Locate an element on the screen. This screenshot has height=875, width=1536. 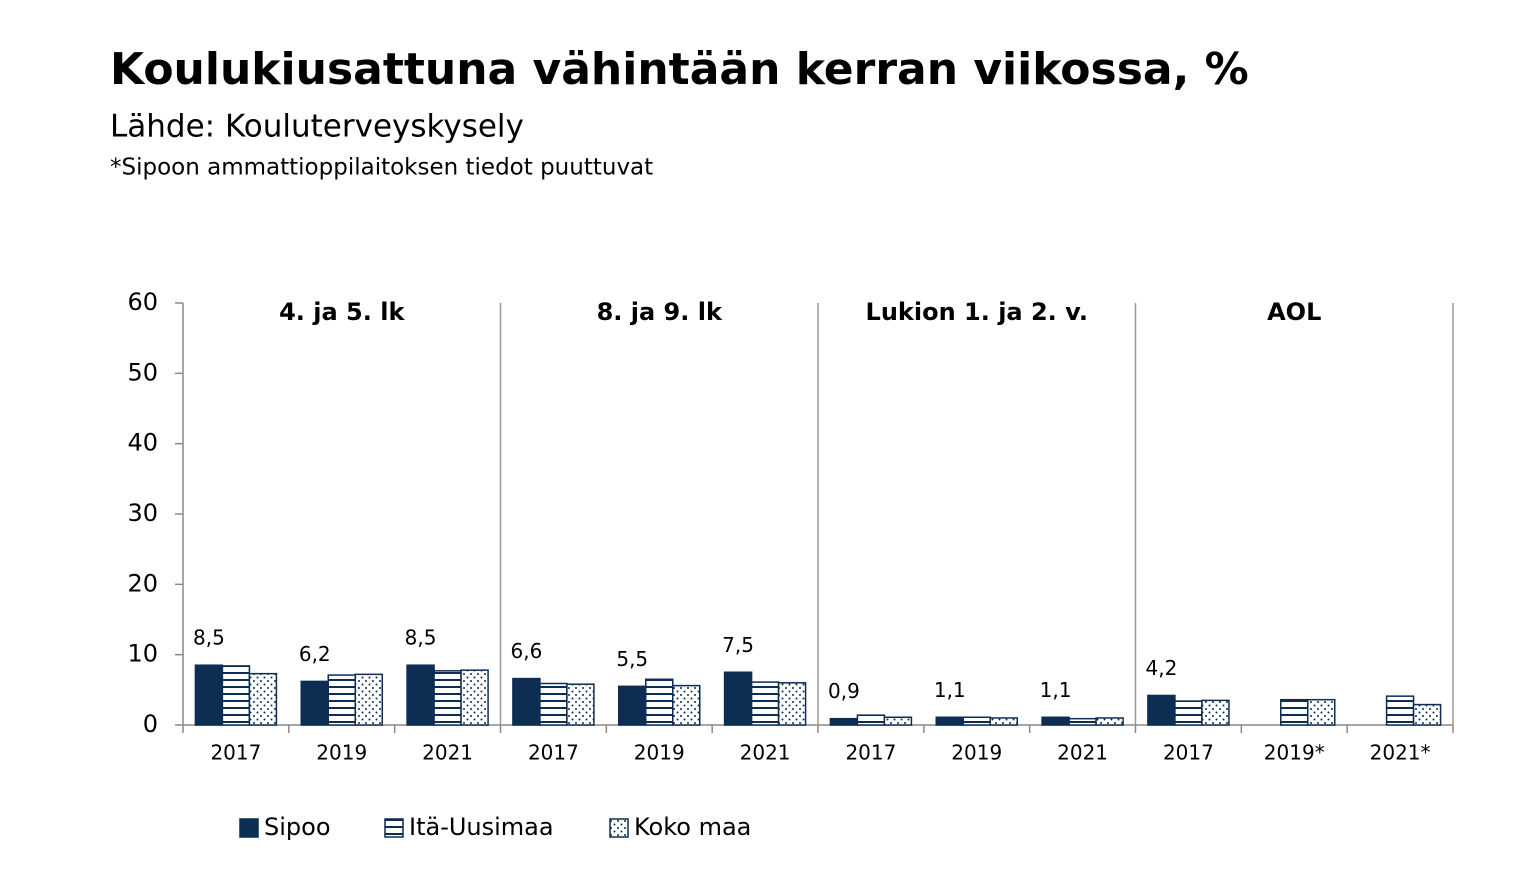
data-label: 4,2 is located at coordinates (1162, 668).